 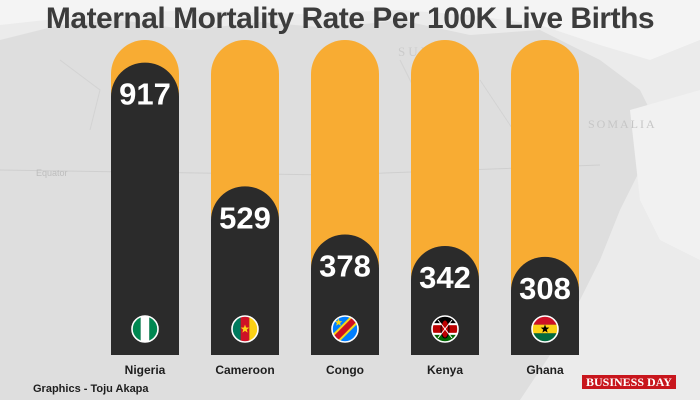 I want to click on value-label: 378, so click(x=345, y=265).